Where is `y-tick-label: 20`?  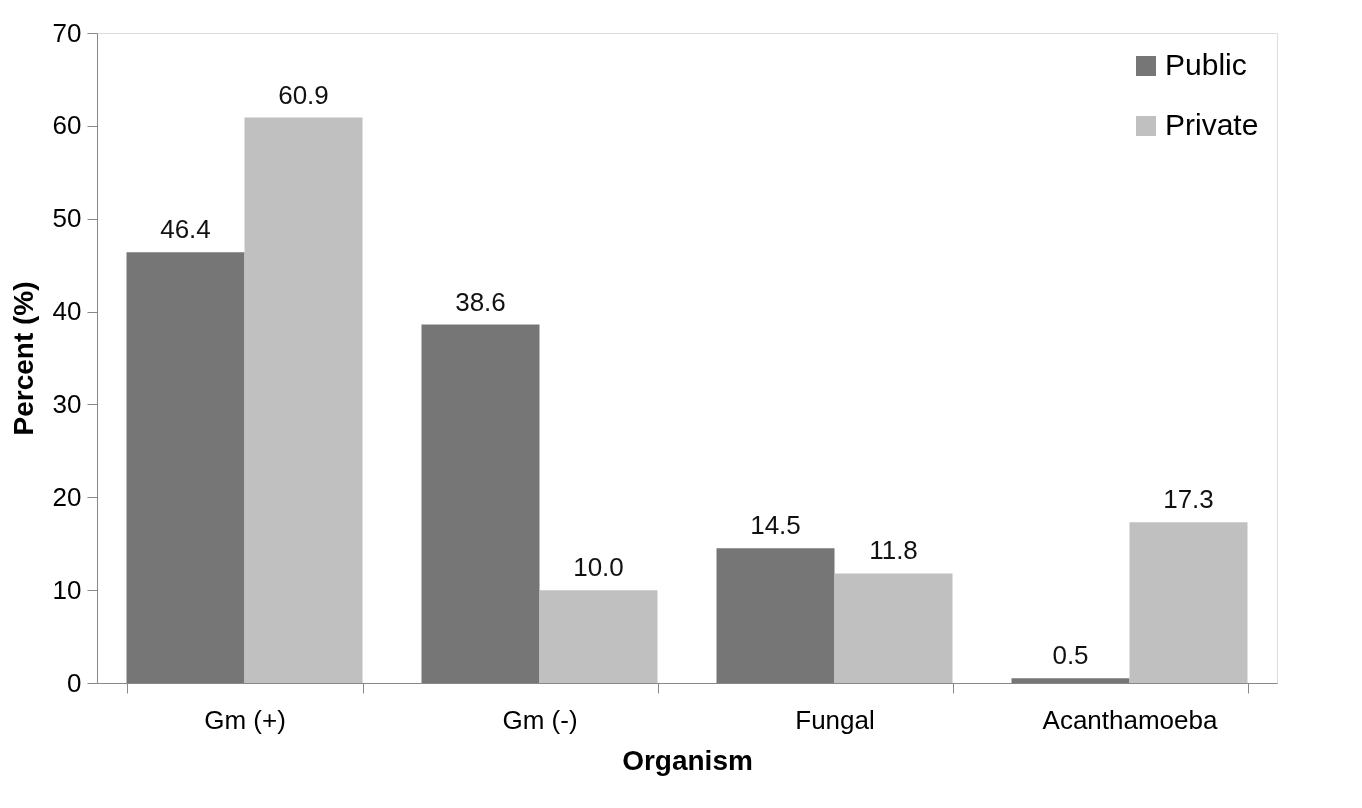
y-tick-label: 20 is located at coordinates (67, 496).